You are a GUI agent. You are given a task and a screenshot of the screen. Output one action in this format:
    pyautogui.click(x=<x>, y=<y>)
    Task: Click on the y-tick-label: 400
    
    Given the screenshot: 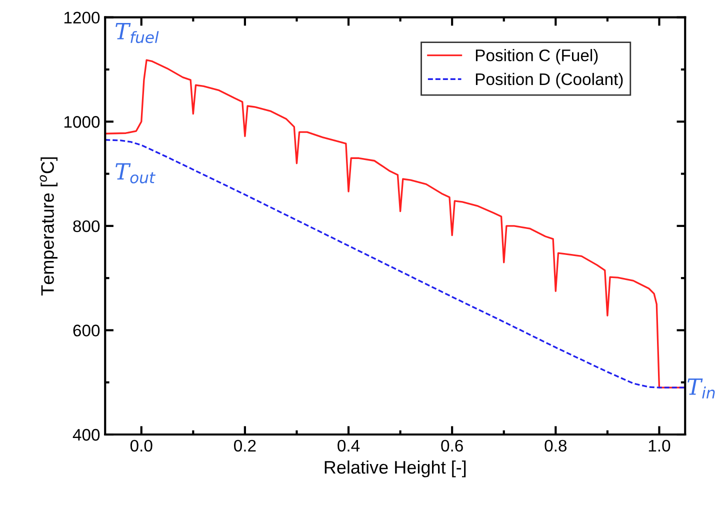 What is the action you would take?
    pyautogui.click(x=86, y=434)
    